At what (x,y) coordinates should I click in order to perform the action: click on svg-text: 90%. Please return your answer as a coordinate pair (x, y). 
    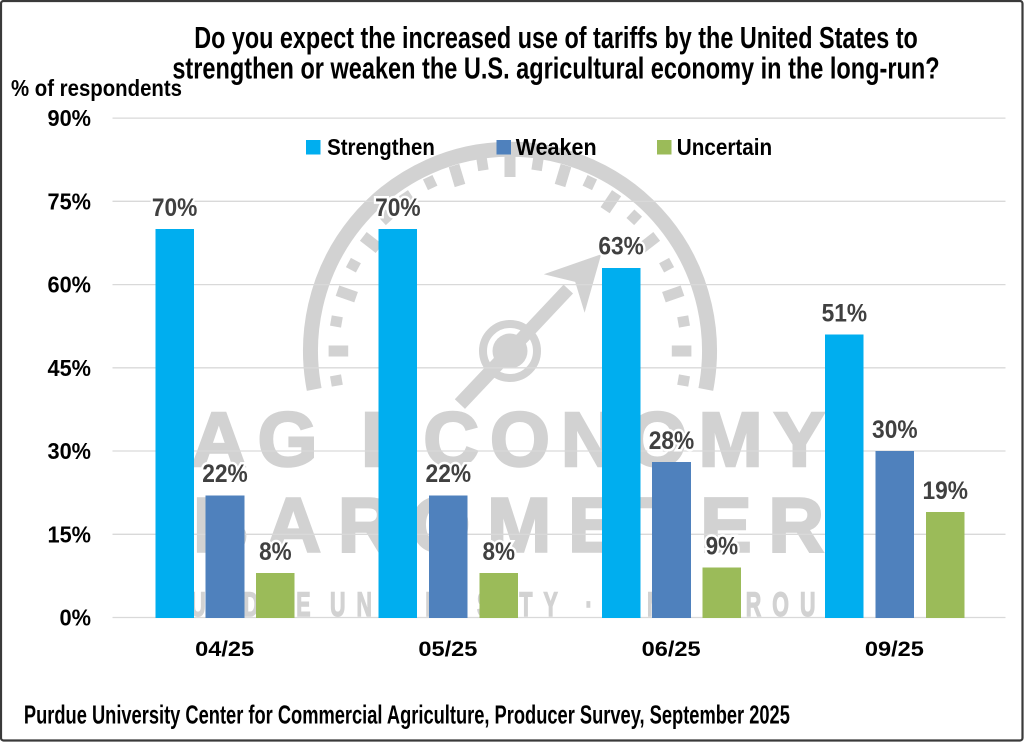
    Looking at the image, I should click on (70, 118).